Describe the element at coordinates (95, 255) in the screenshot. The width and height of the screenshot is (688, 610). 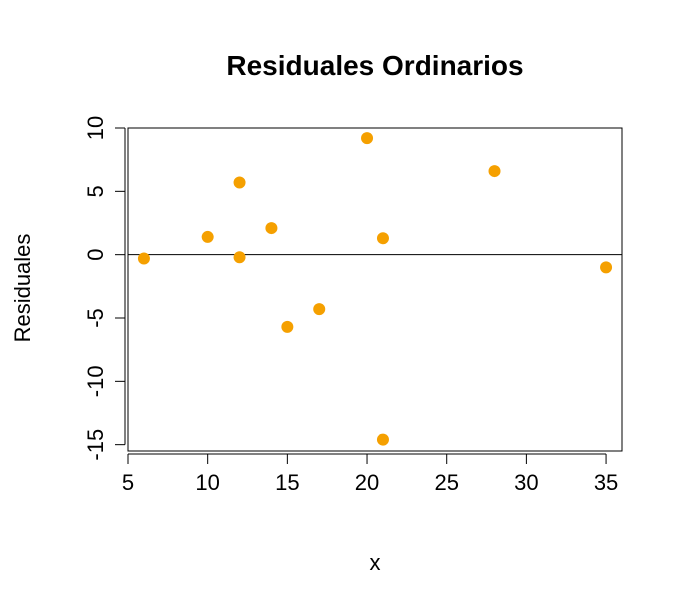
I see `y-tick-label: 0` at that location.